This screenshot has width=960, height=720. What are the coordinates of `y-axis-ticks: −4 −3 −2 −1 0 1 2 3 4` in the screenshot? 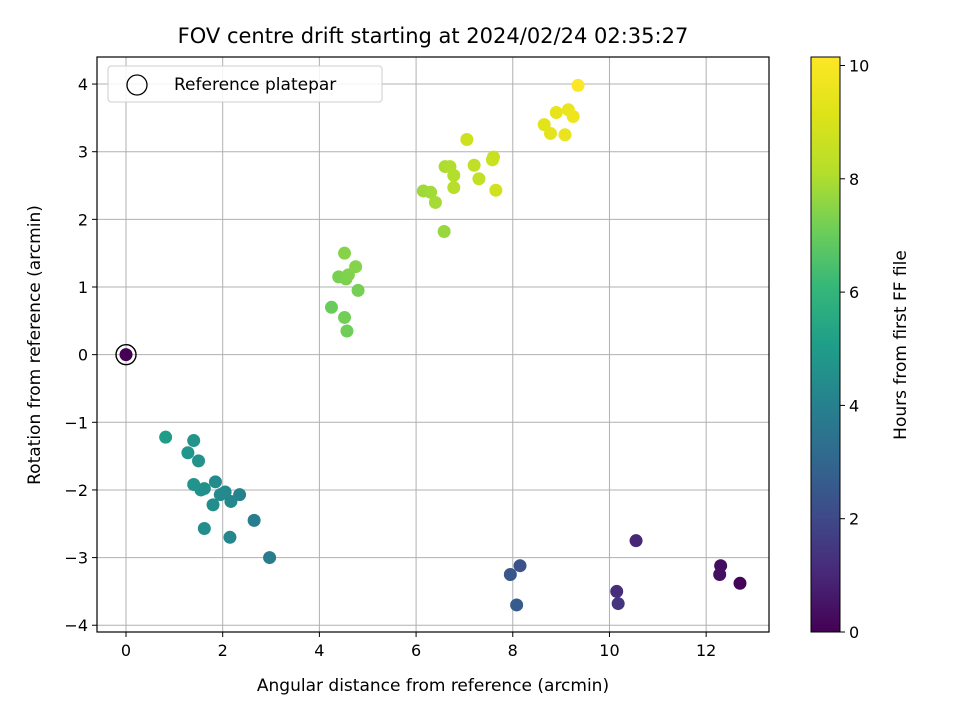 It's located at (80, 355).